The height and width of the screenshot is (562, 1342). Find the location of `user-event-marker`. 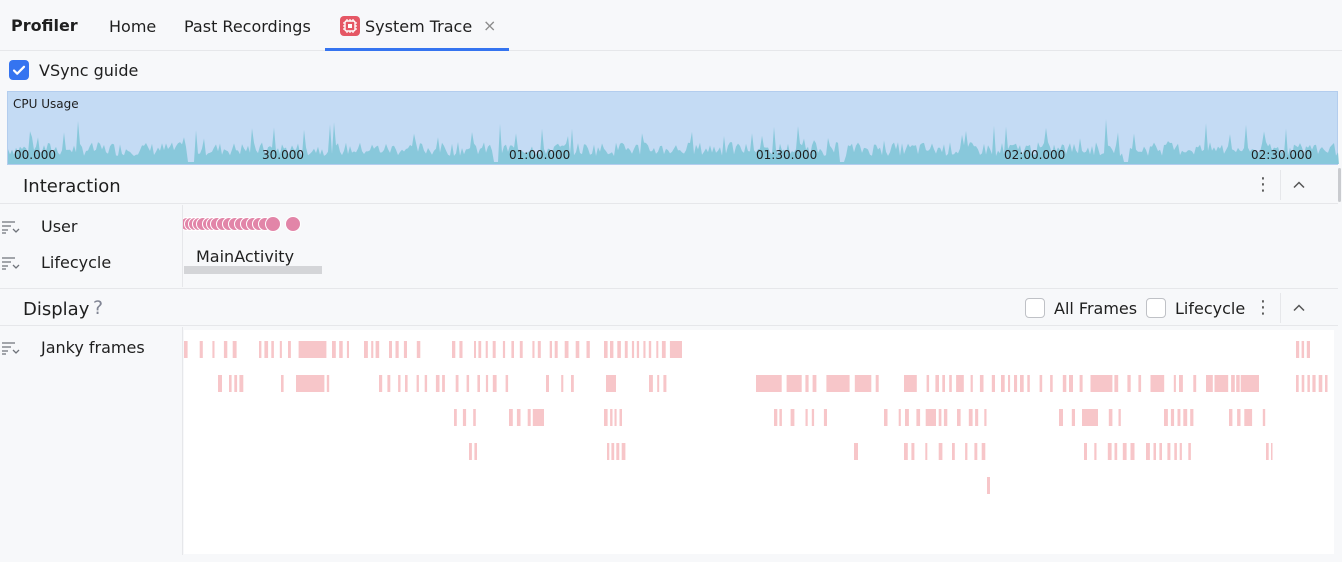

user-event-marker is located at coordinates (273, 224).